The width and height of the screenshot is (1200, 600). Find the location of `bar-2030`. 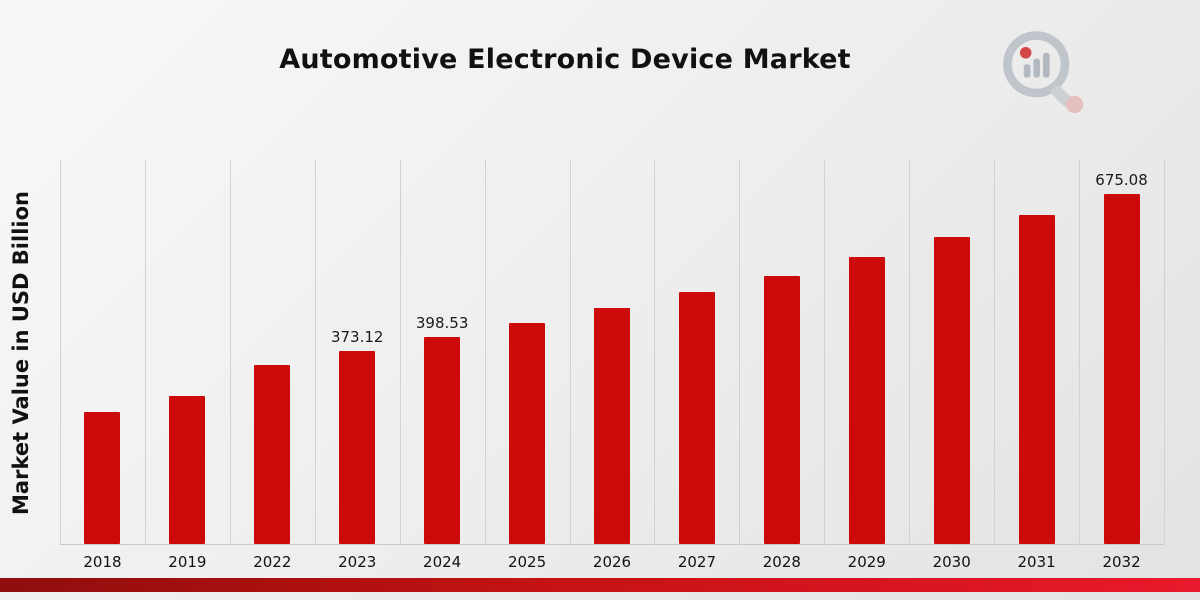

bar-2030 is located at coordinates (952, 390).